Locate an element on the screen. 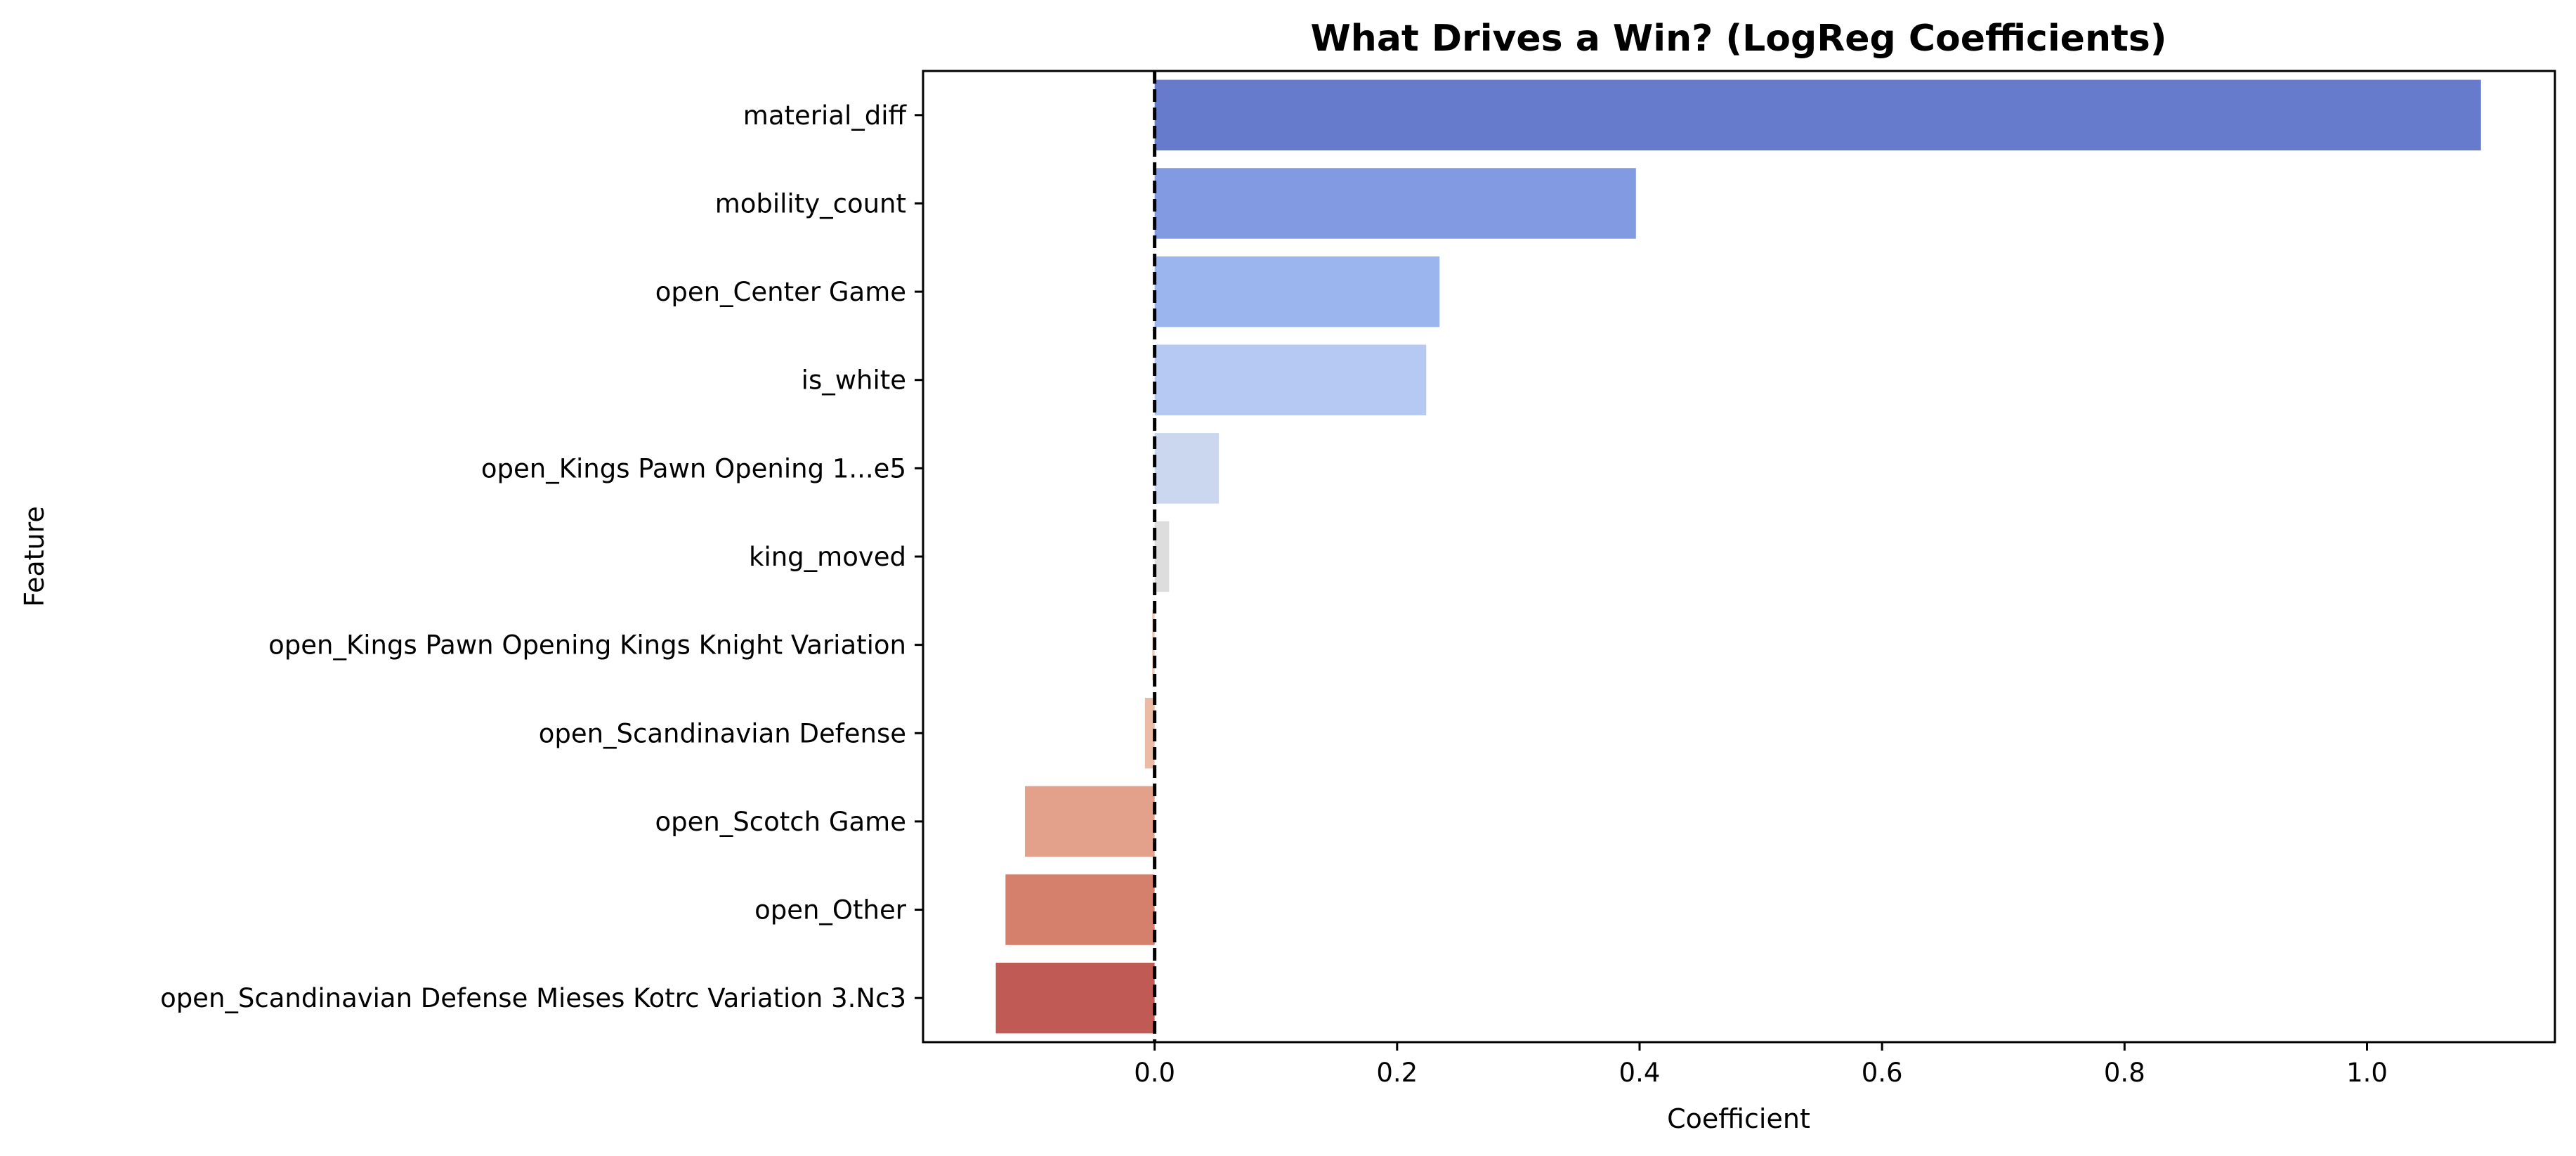 Image resolution: width=2576 pixels, height=1156 pixels. y-tick-label: is_white is located at coordinates (854, 380).